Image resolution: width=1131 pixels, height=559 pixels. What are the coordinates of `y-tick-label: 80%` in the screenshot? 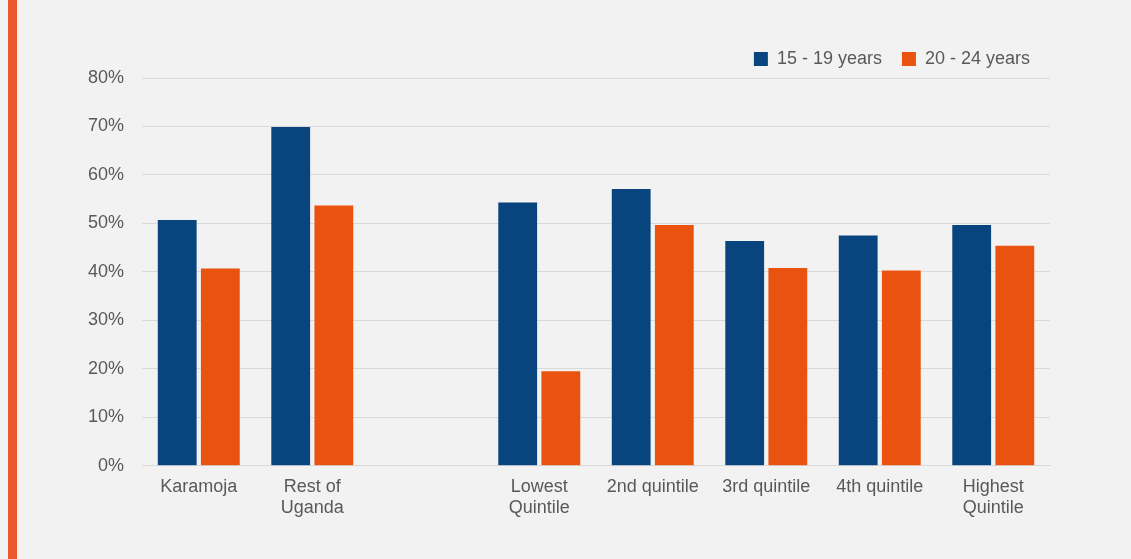 It's located at (106, 76).